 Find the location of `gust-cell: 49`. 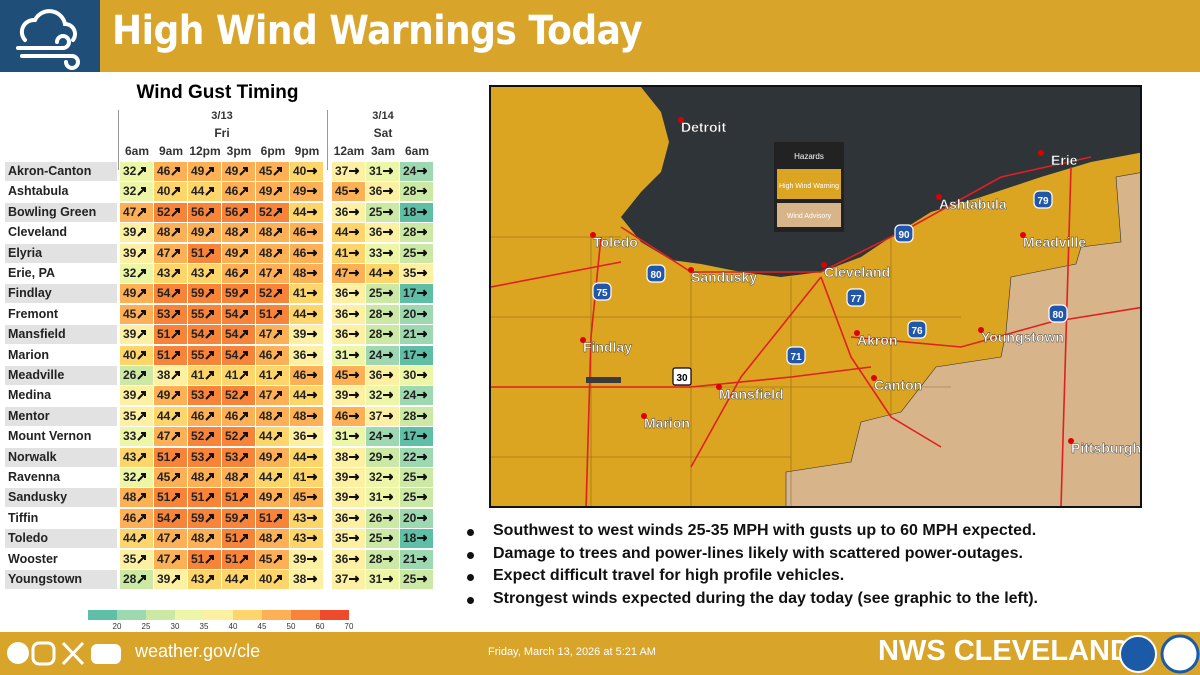

gust-cell: 49 is located at coordinates (238, 253).